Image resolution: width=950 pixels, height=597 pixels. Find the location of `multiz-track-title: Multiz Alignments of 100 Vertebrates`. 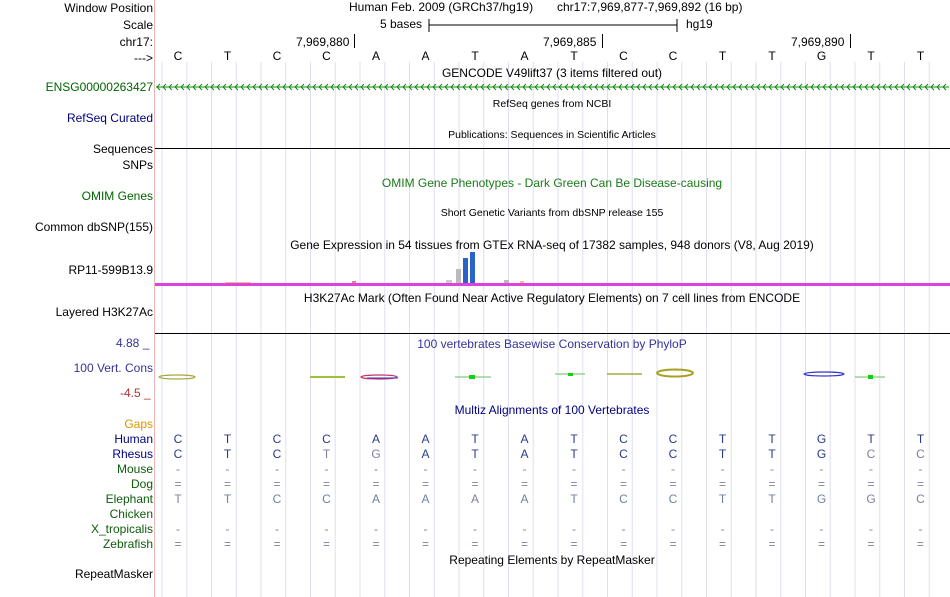

multiz-track-title: Multiz Alignments of 100 Vertebrates is located at coordinates (552, 410).